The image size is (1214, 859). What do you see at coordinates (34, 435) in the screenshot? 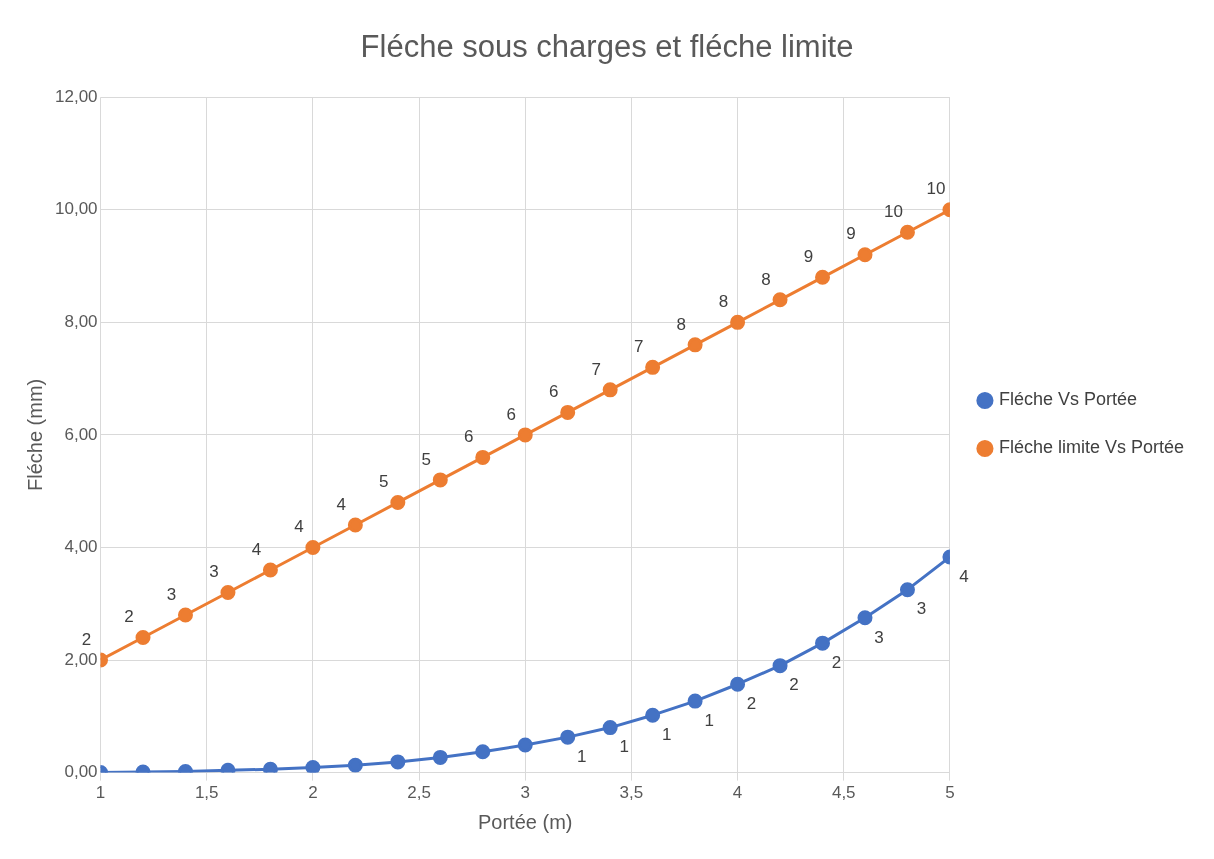
I see `y-axis-title: Fléche (mm)` at bounding box center [34, 435].